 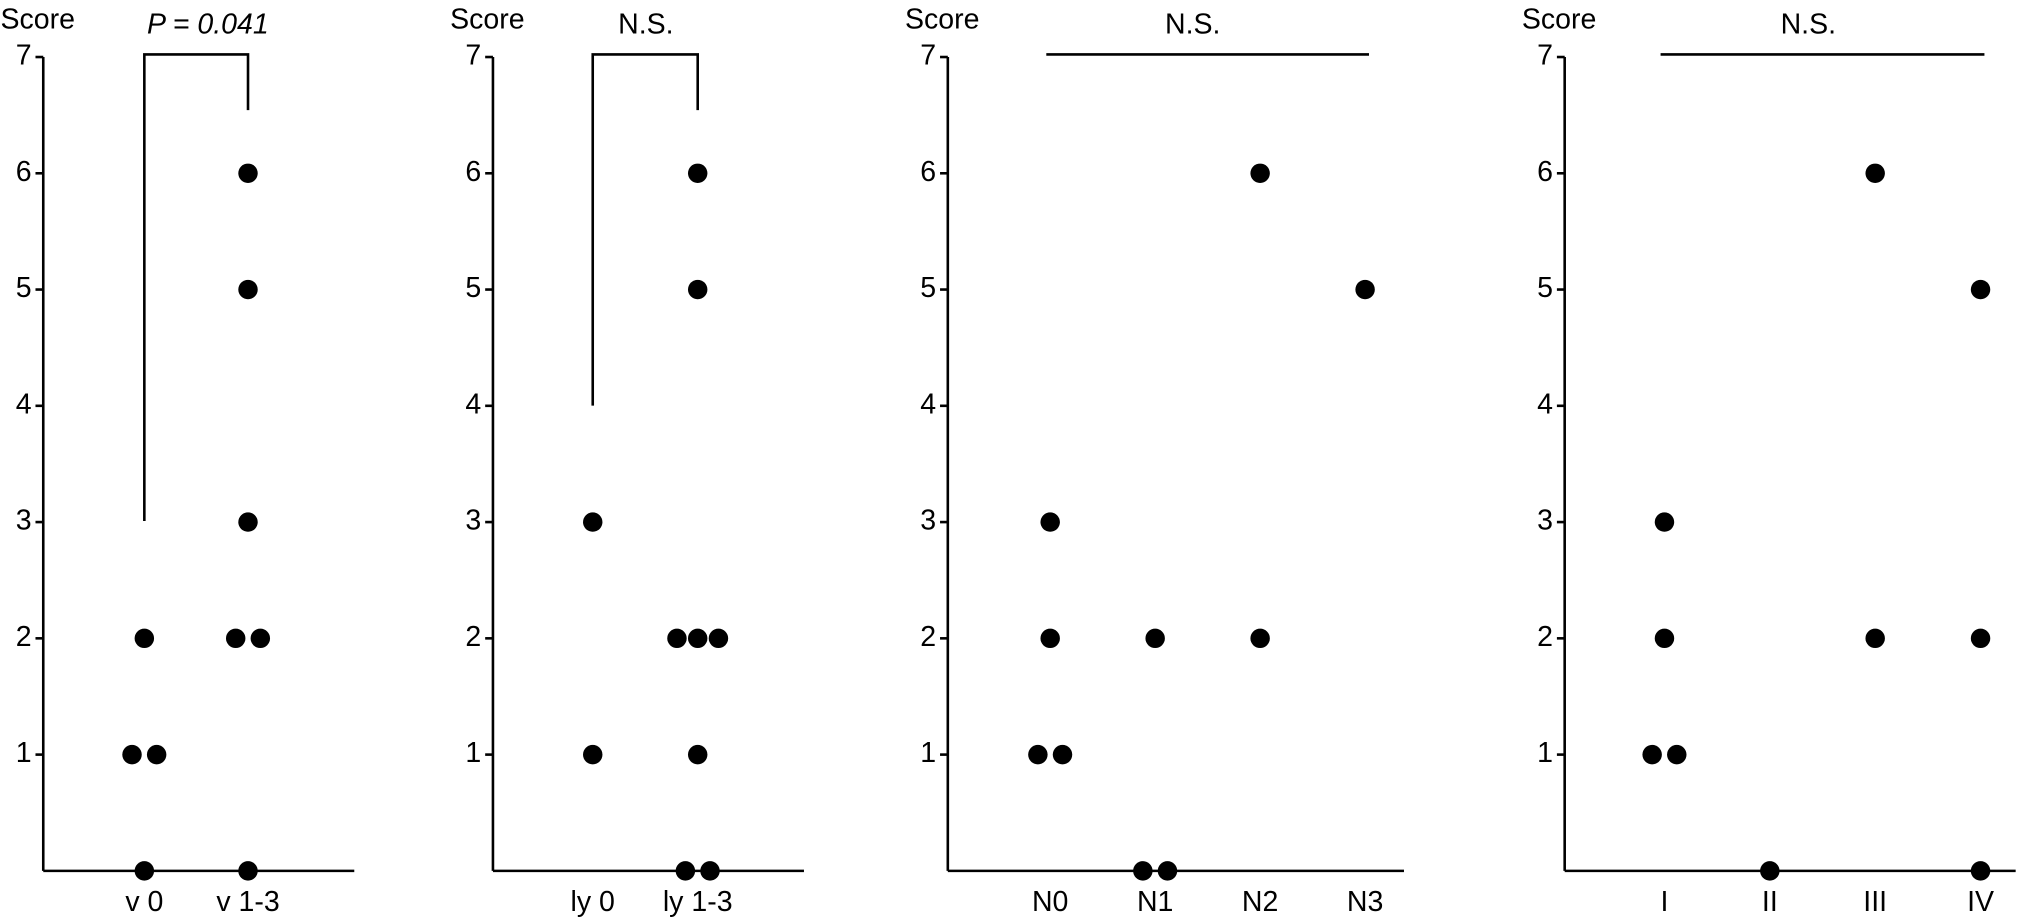 I want to click on x-tick-label: v 0, so click(x=144, y=902).